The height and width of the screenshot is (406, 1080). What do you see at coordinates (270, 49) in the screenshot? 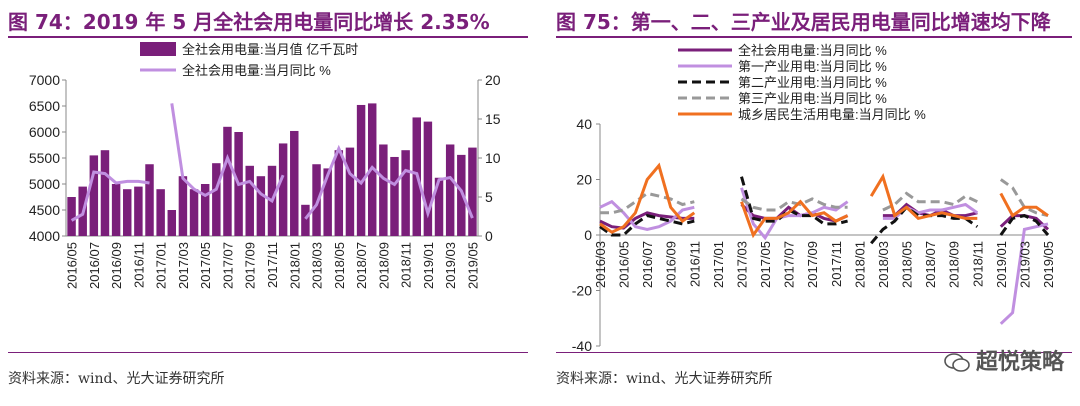
I see `legend-label: 全社会用电量:当月值 亿千瓦时` at bounding box center [270, 49].